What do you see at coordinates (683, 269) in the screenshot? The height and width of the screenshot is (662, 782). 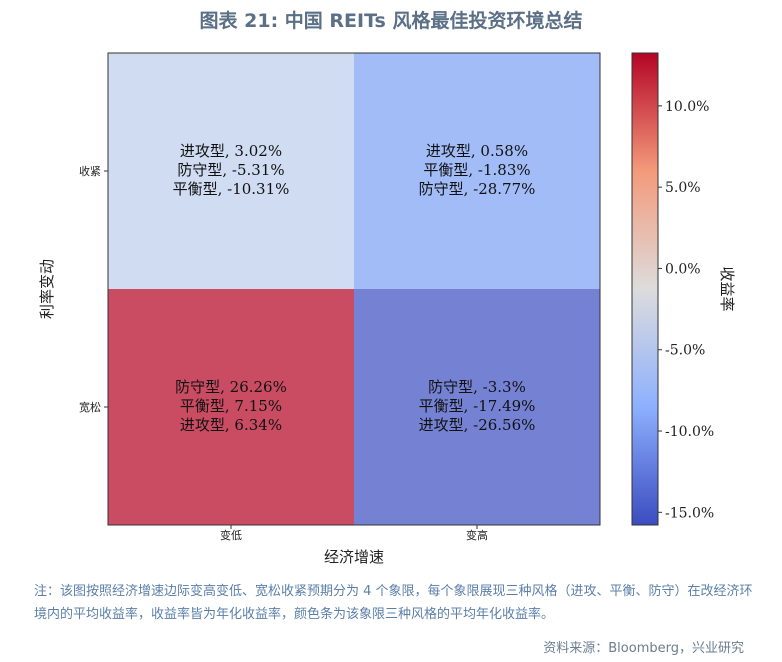 I see `colorbar-tick-label: 0.0%` at bounding box center [683, 269].